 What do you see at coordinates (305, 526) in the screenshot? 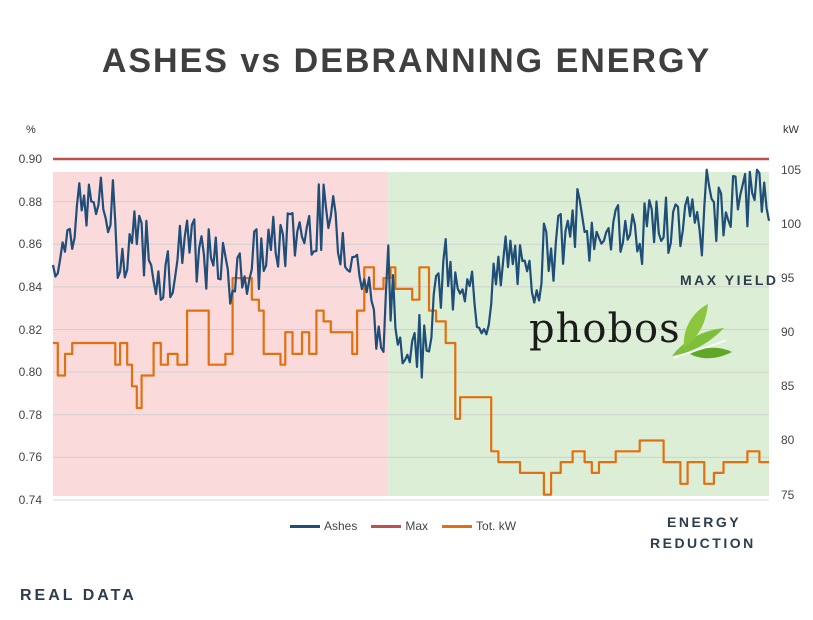
I see `legend-swatch-ashes` at bounding box center [305, 526].